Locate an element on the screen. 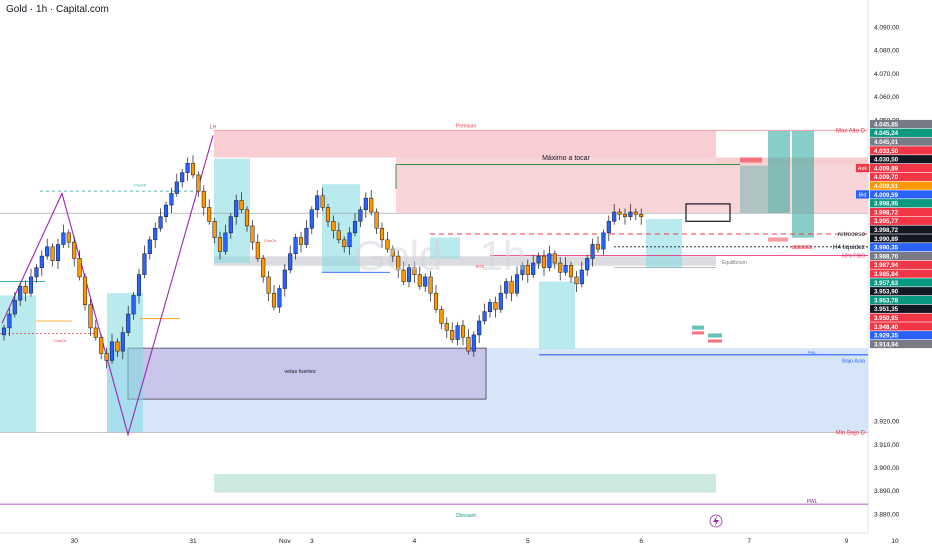 The height and width of the screenshot is (550, 932). price-label-text: 3.953,90 is located at coordinates (886, 292).